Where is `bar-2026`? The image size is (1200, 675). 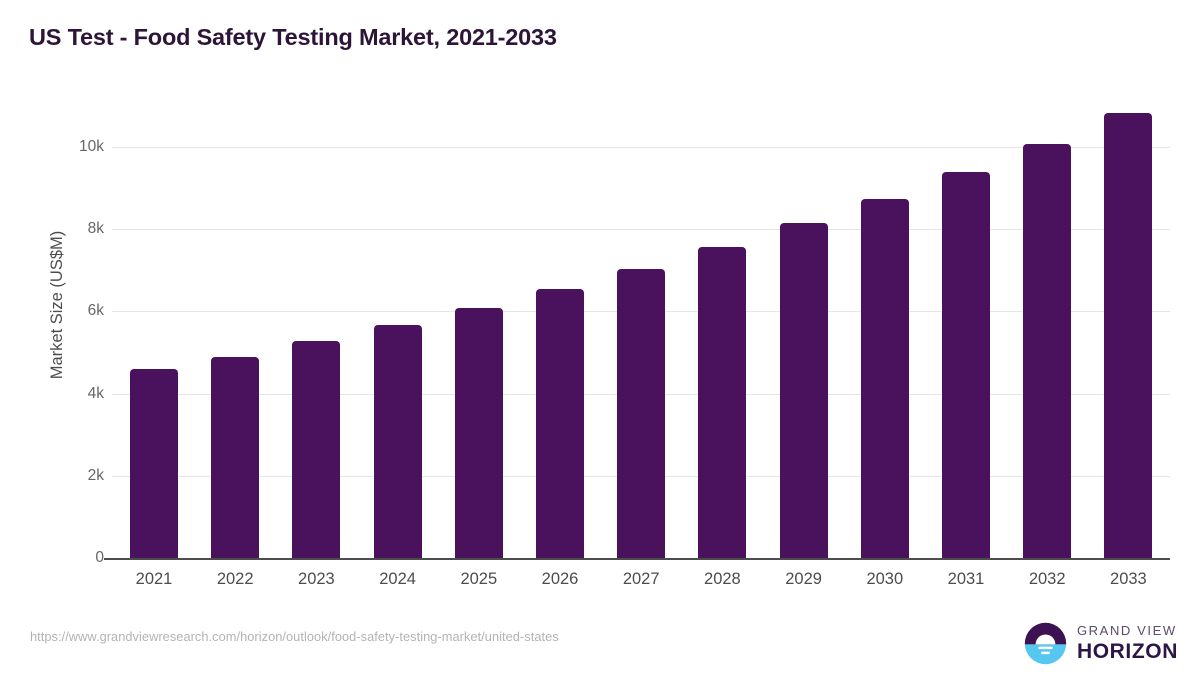
bar-2026 is located at coordinates (560, 423).